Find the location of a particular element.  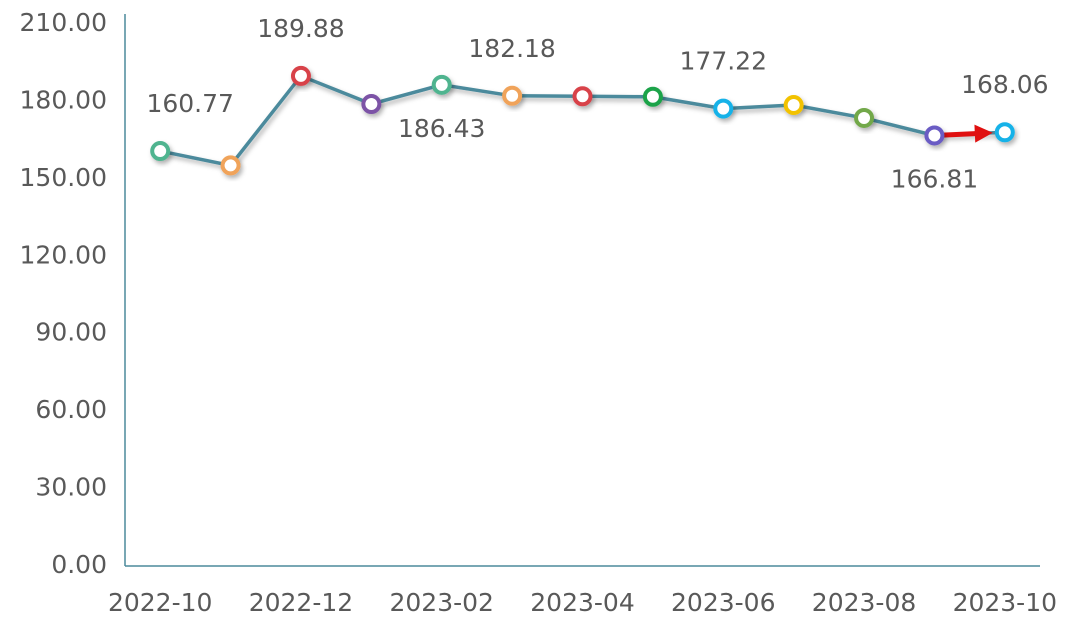

y-tick-label: 0.00 is located at coordinates (79, 564).